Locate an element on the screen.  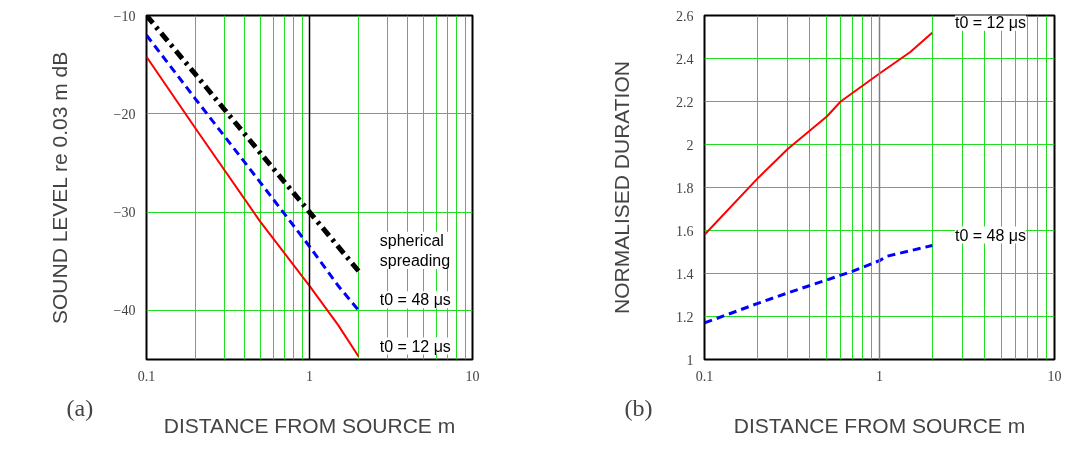
y-tick-label: 2 is located at coordinates (690, 145).